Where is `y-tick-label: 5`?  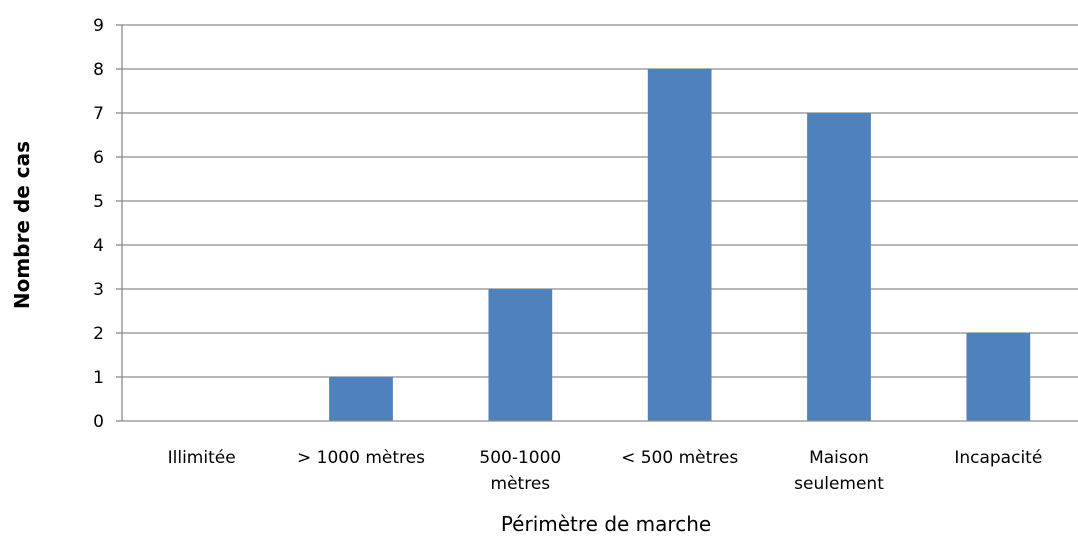
y-tick-label: 5 is located at coordinates (98, 202).